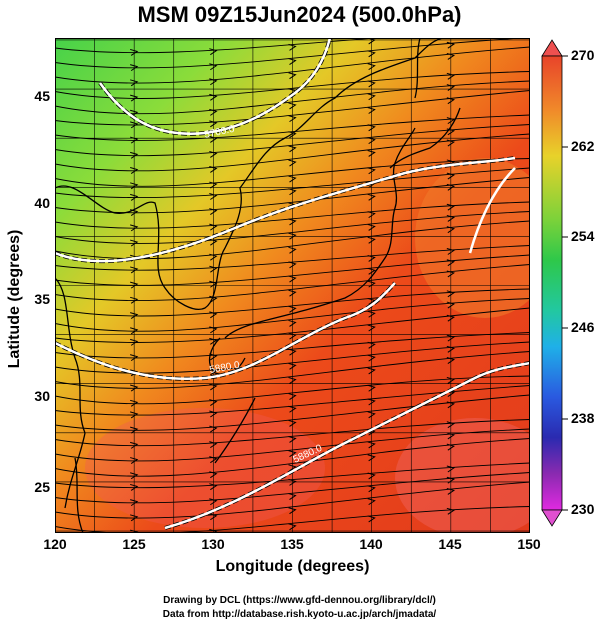  What do you see at coordinates (583, 236) in the screenshot?
I see `colorbar-tick-label: 254` at bounding box center [583, 236].